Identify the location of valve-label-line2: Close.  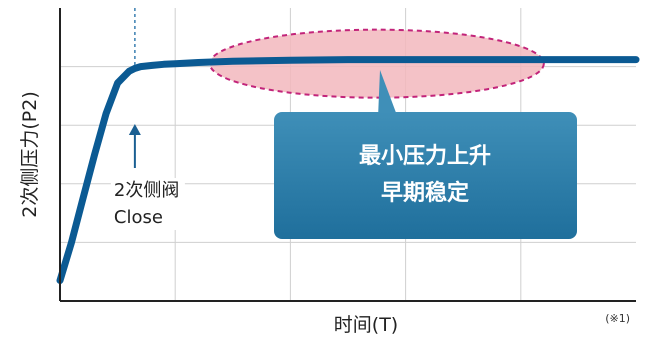
(138, 217).